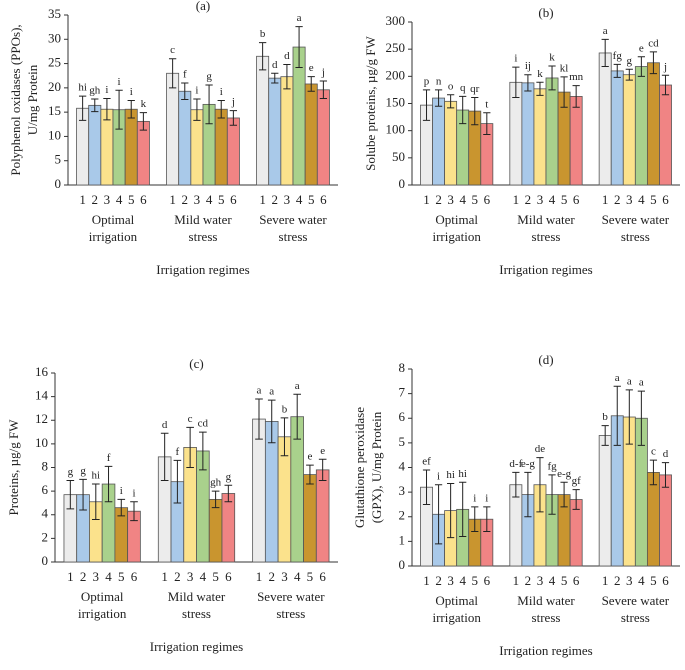 The image size is (685, 670). I want to click on y-tick-label: 5, so click(58, 159).